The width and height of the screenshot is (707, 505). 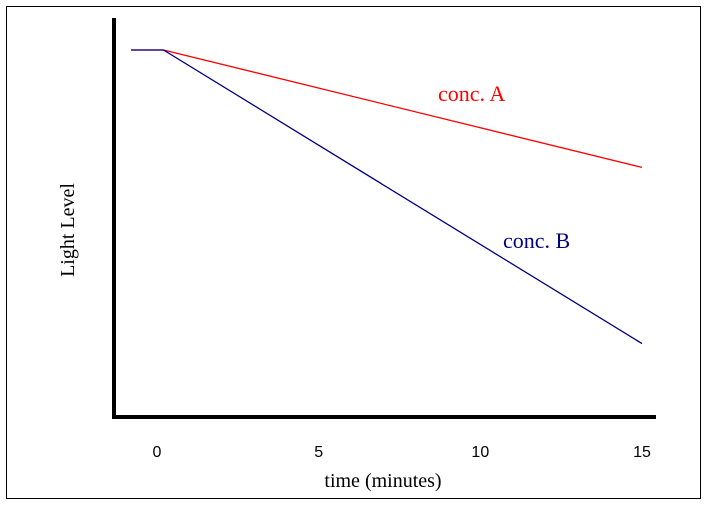 What do you see at coordinates (480, 452) in the screenshot?
I see `x-tick-label: 10` at bounding box center [480, 452].